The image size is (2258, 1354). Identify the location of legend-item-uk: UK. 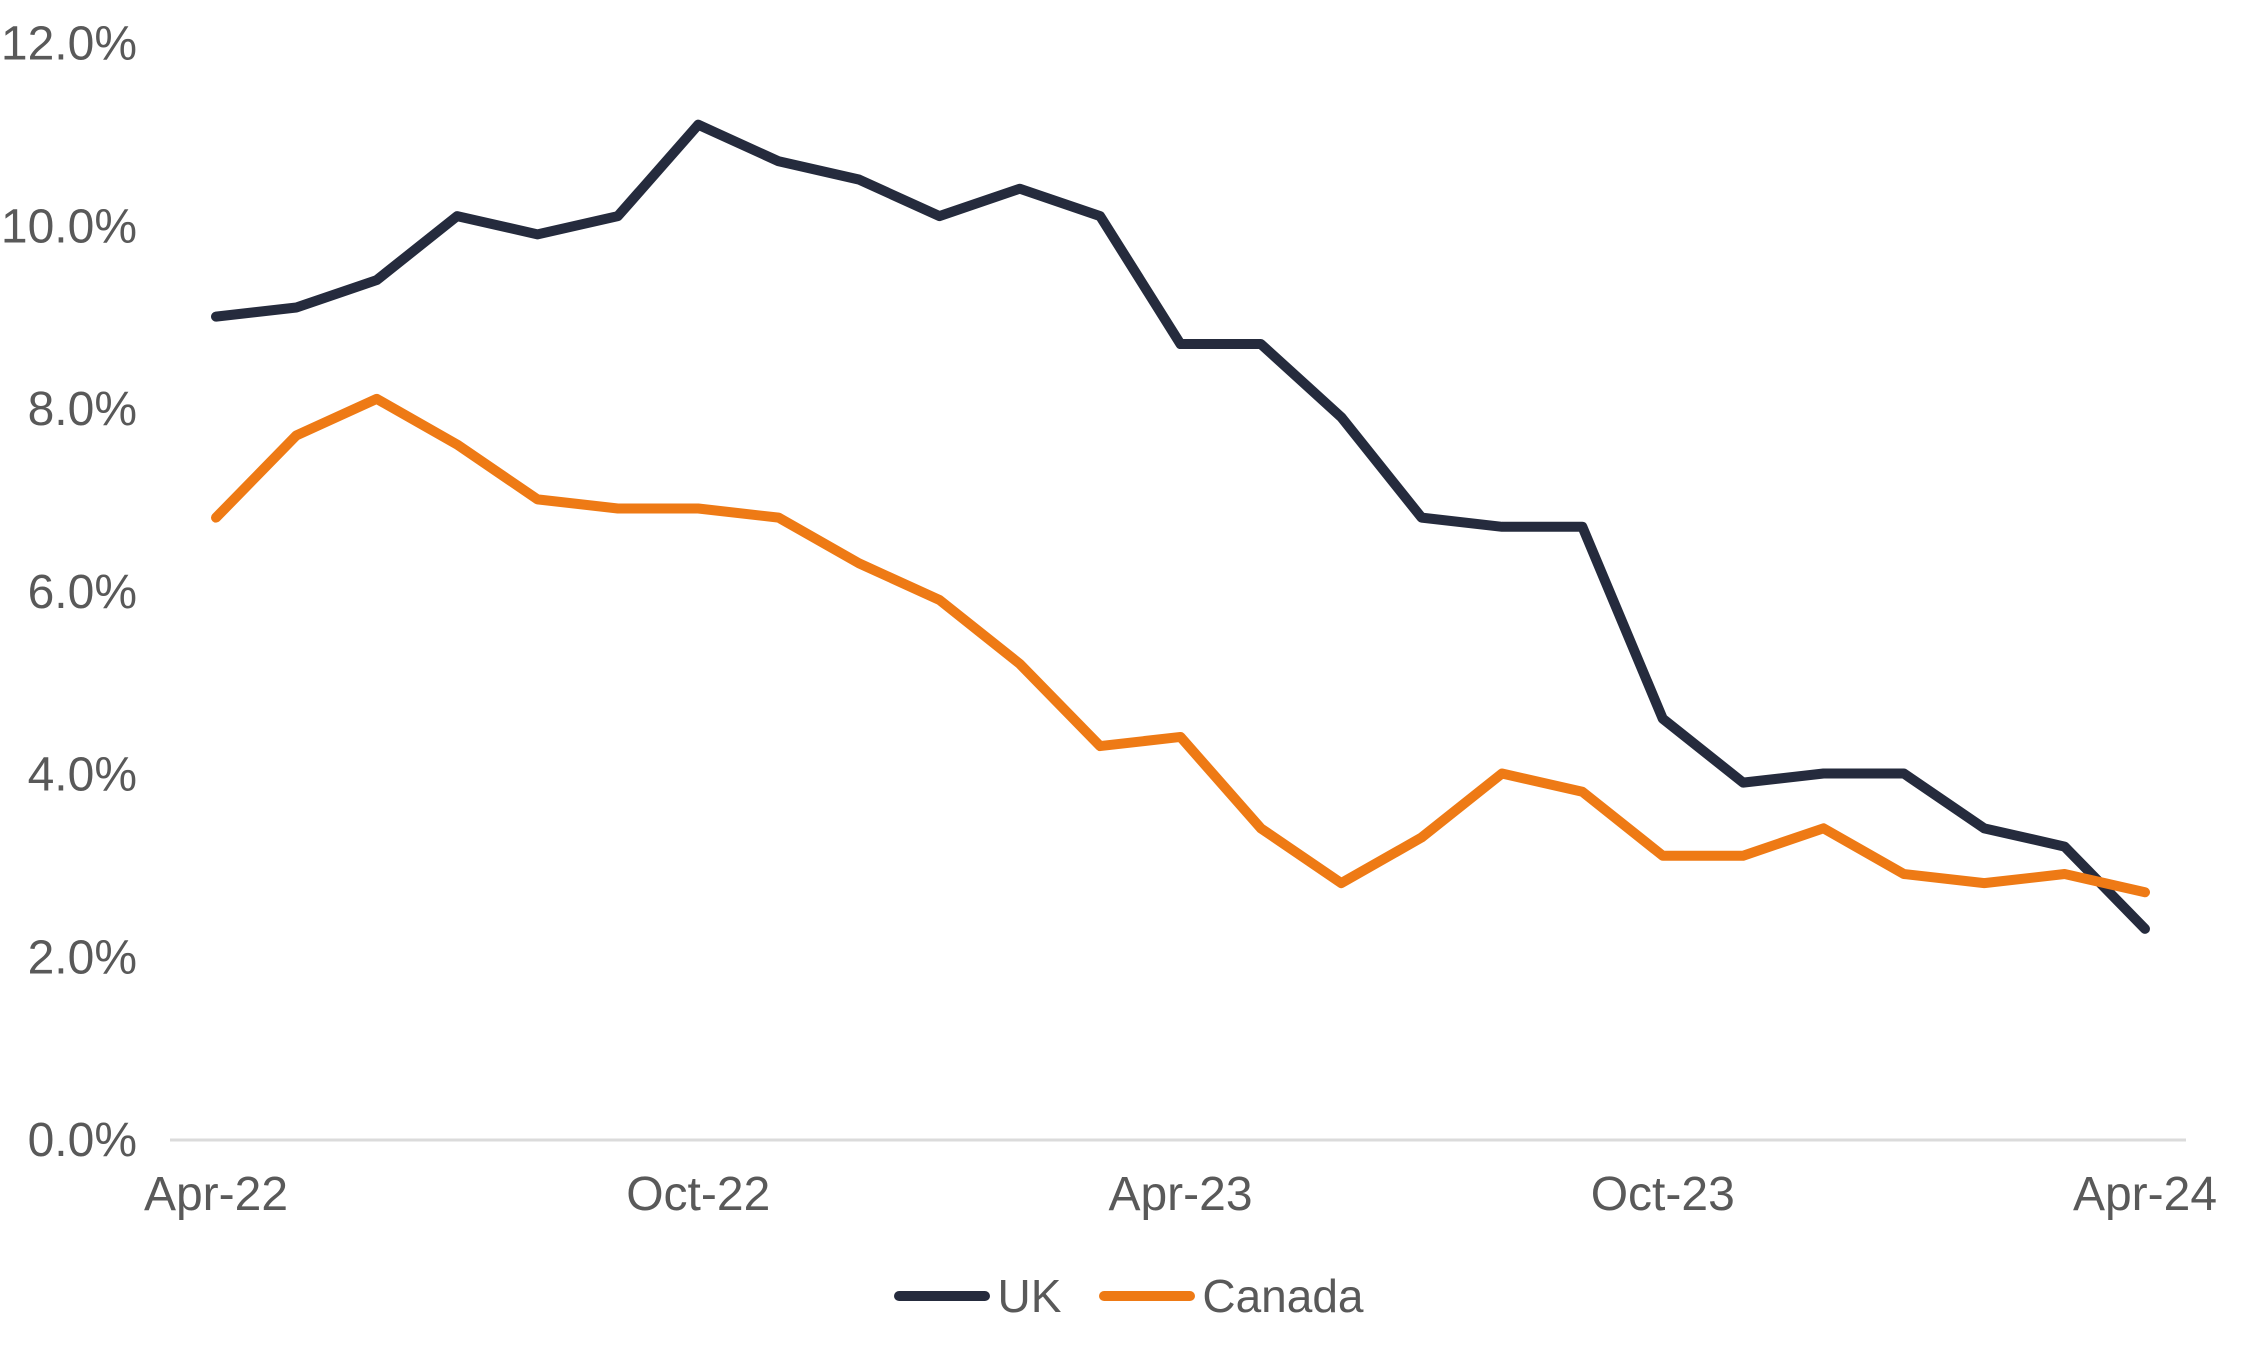
(977, 1296).